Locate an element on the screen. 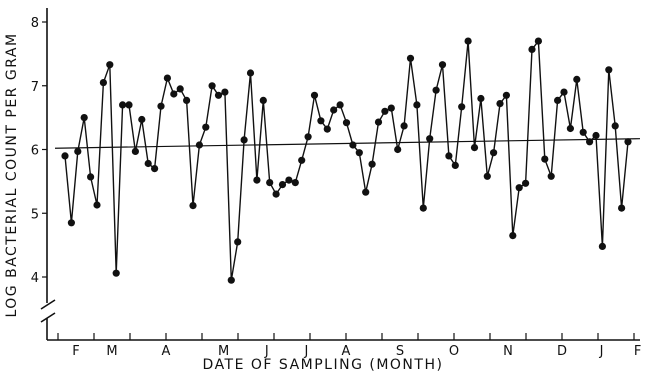  y-tick-label: 7 is located at coordinates (35, 87).